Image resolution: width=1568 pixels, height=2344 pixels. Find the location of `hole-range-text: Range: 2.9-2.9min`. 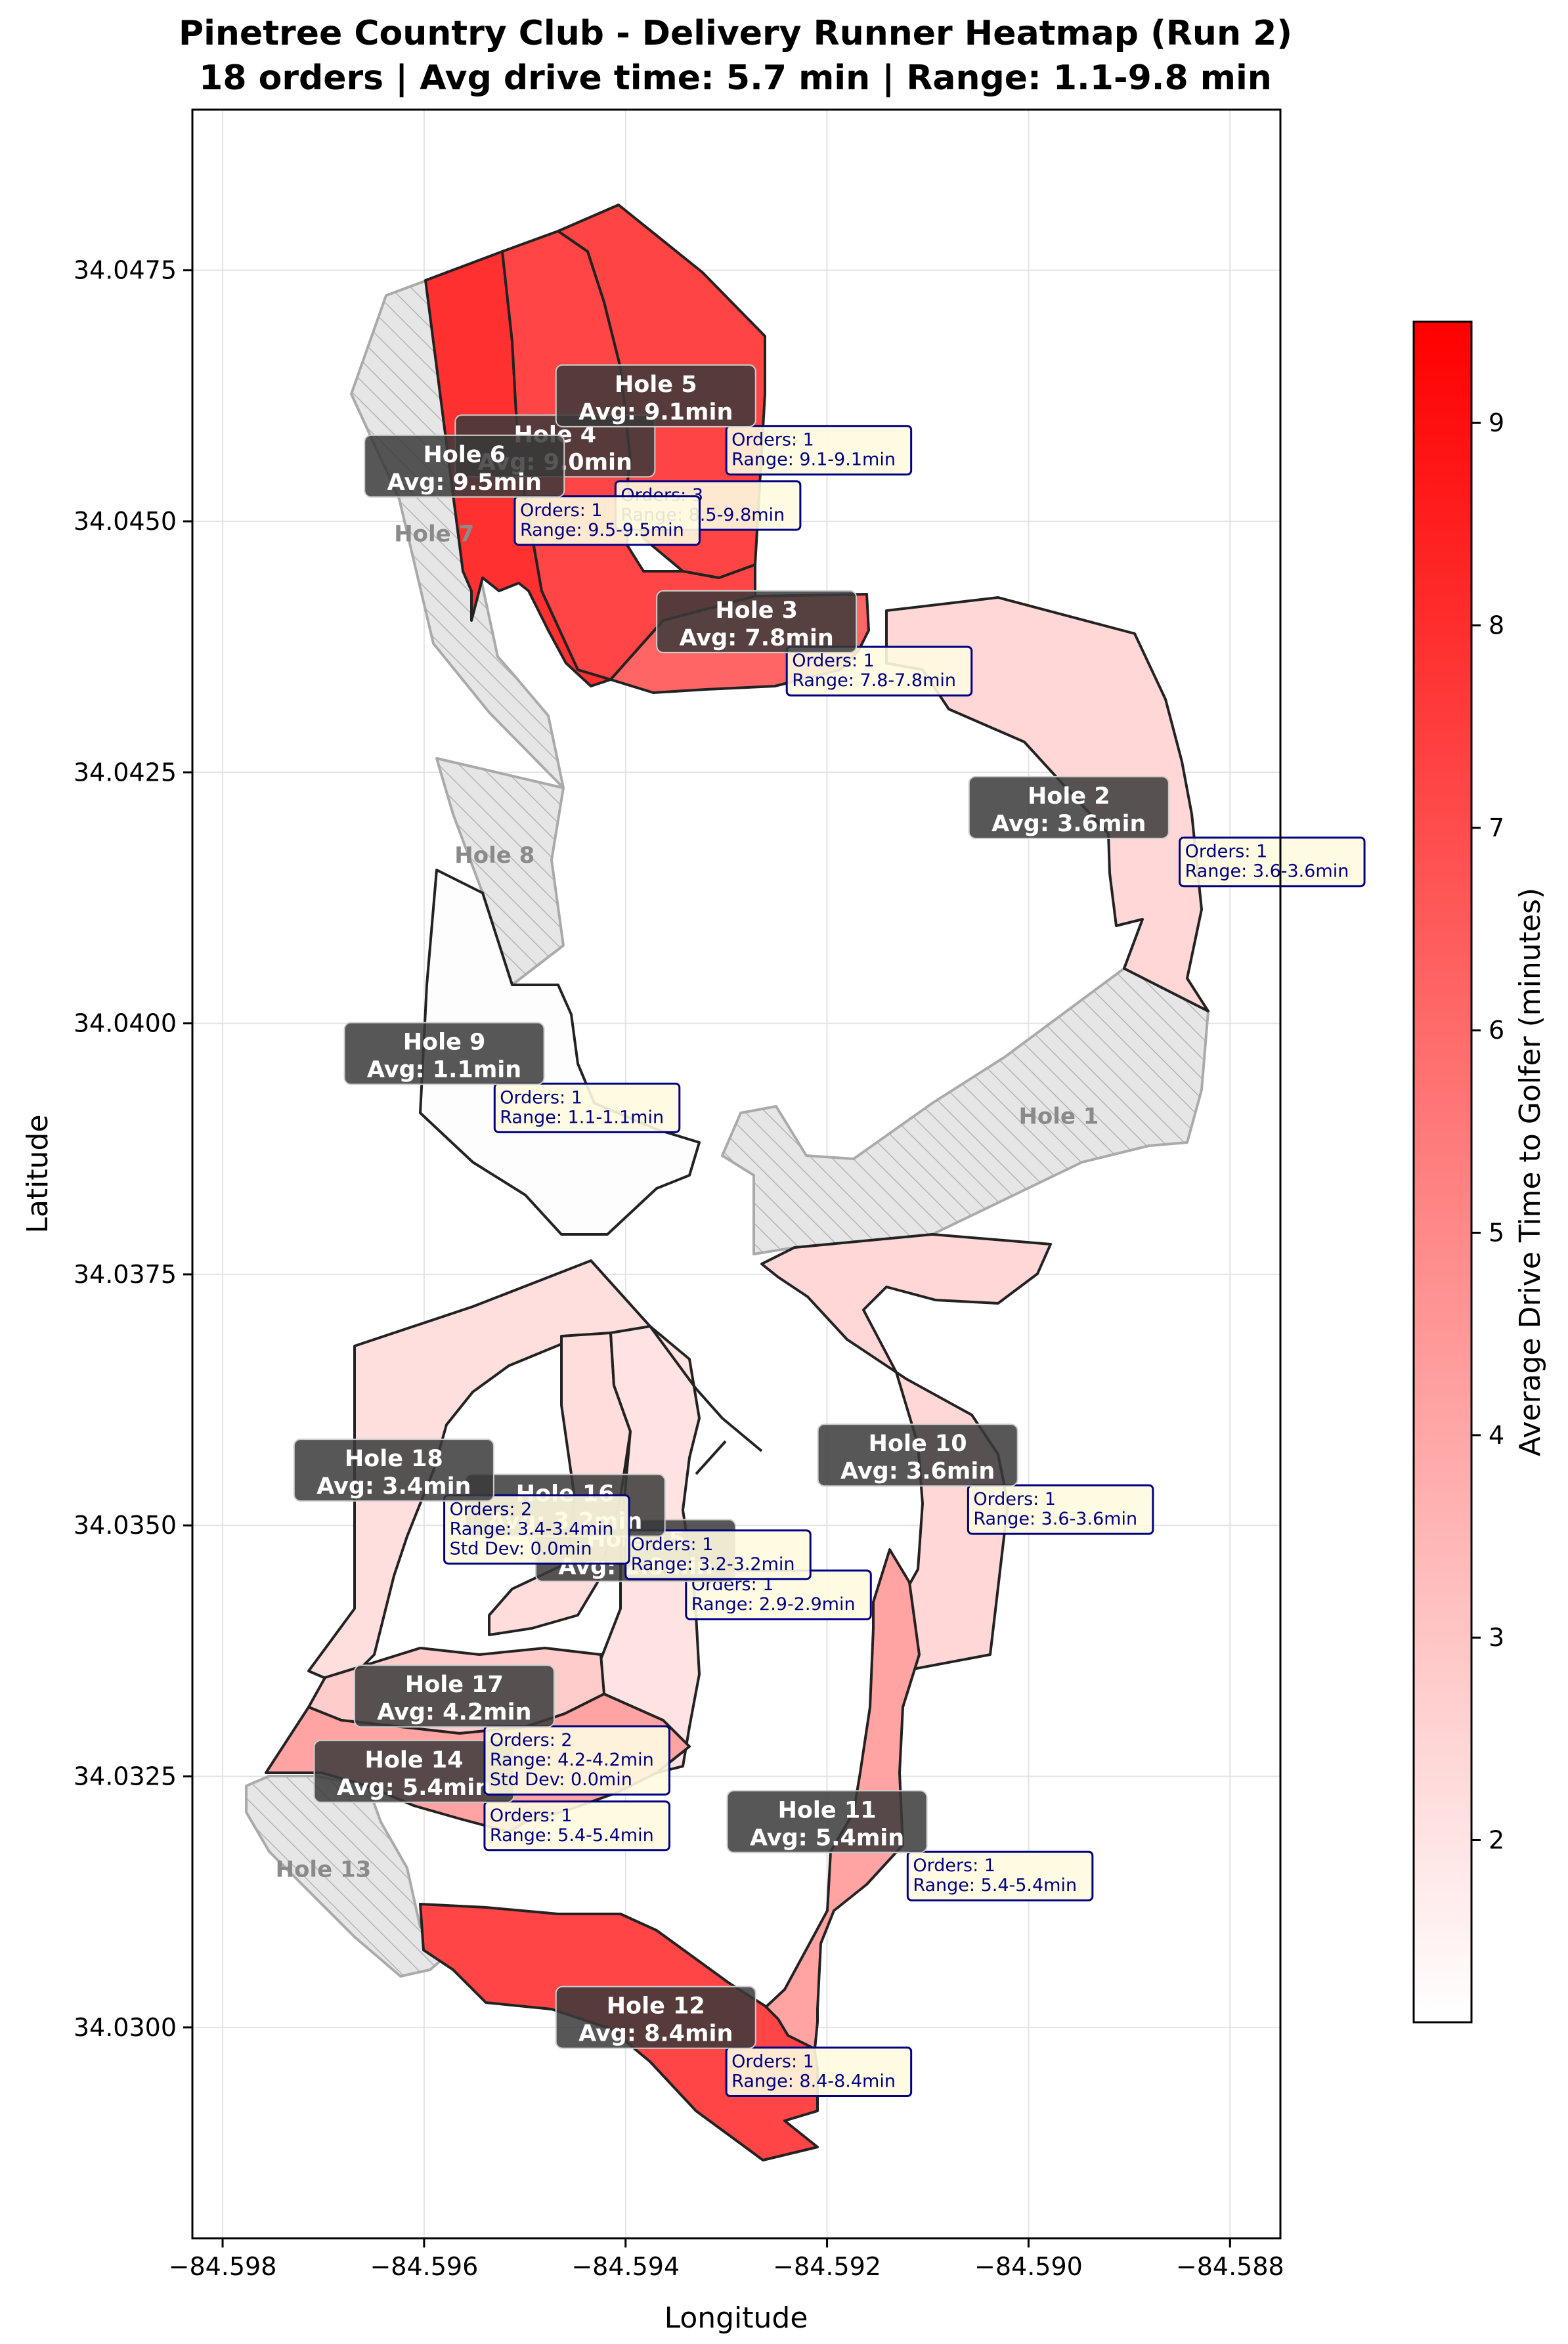

hole-range-text: Range: 2.9-2.9min is located at coordinates (774, 1604).